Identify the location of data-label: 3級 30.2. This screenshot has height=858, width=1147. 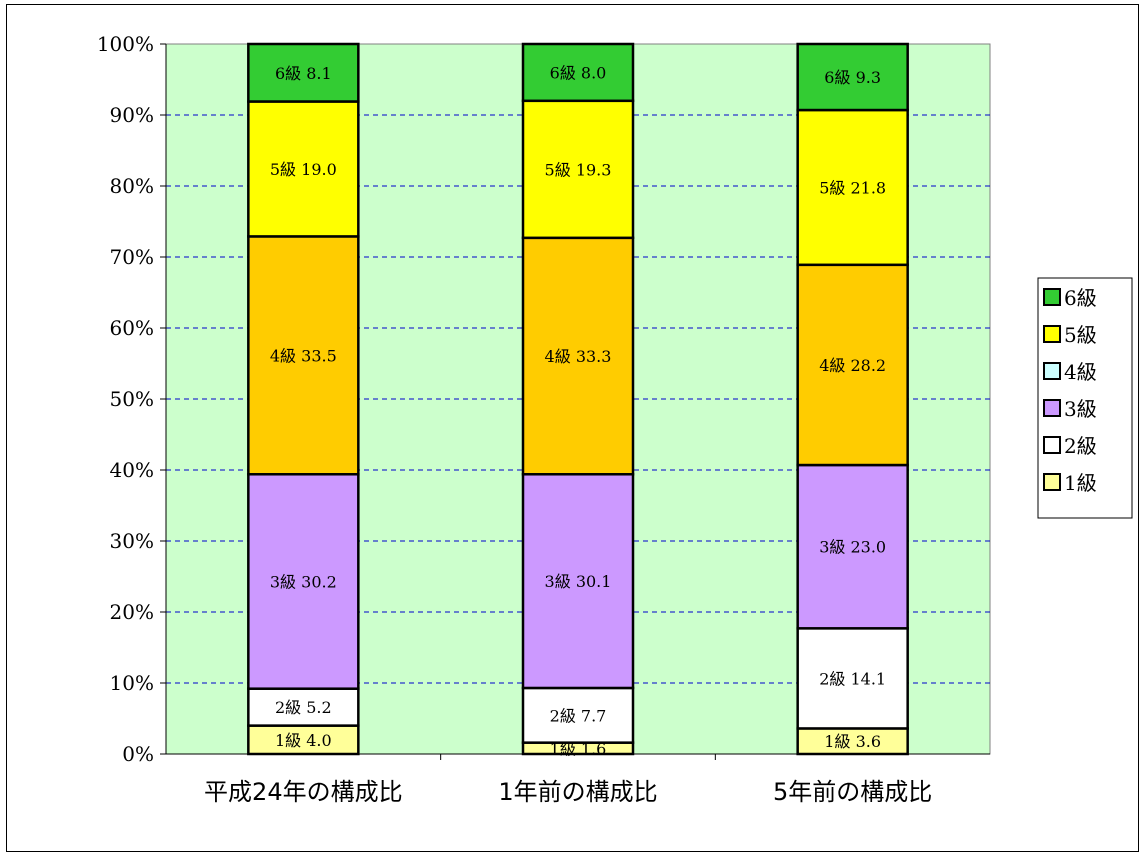
(303, 581).